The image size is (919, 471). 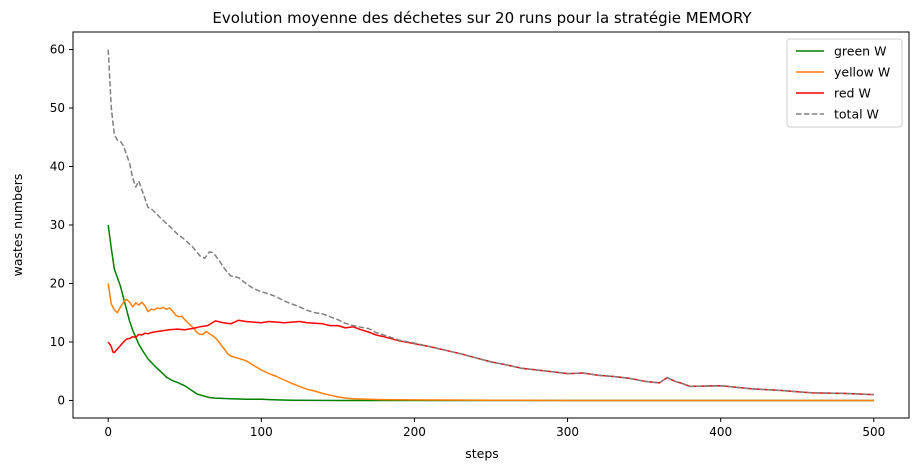 What do you see at coordinates (567, 432) in the screenshot?
I see `x-tick-label: 300` at bounding box center [567, 432].